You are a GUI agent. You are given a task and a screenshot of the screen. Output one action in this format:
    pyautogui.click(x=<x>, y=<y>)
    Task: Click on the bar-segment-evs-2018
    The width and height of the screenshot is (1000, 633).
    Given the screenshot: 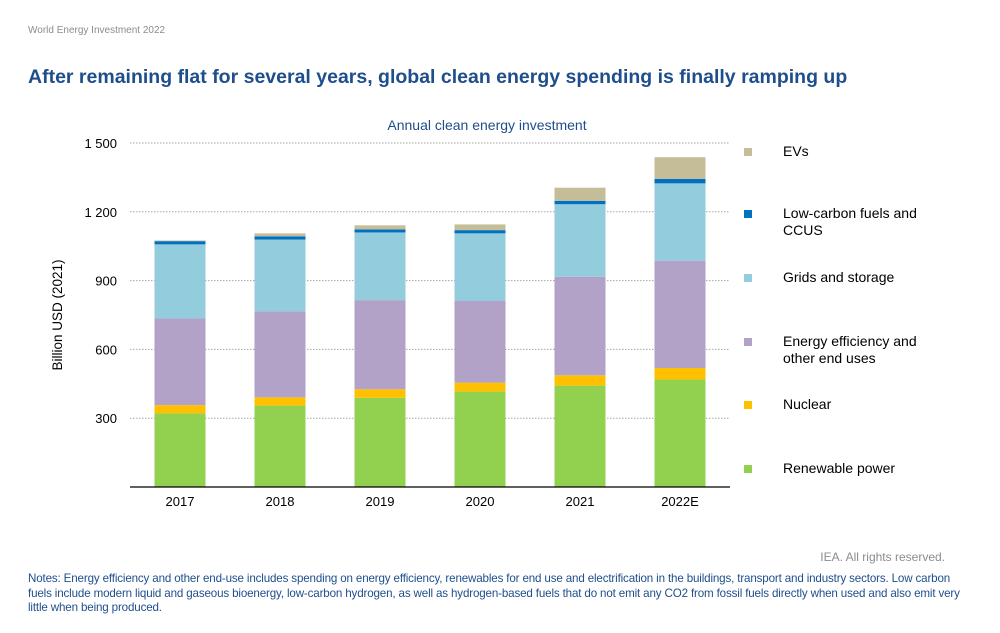 What is the action you would take?
    pyautogui.click(x=280, y=235)
    